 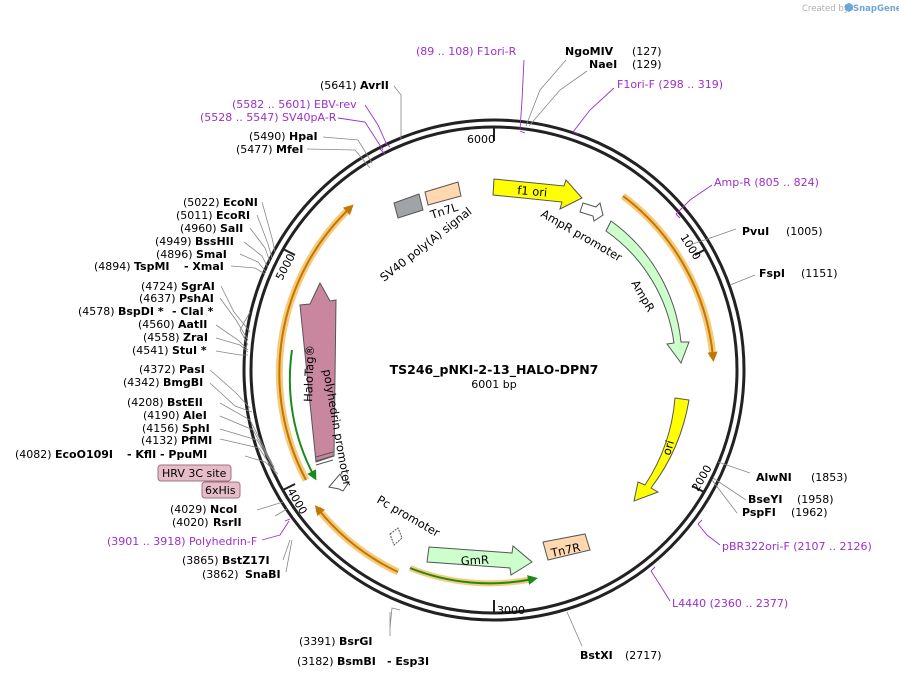 I want to click on site-17-pos: (4190), so click(x=161, y=415).